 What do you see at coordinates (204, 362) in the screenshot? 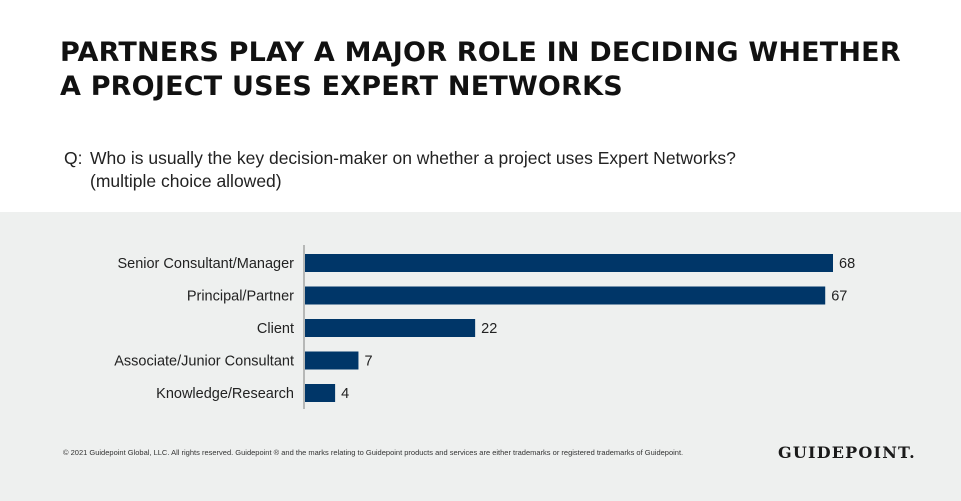
I see `category-label: Associate/Junior Consultant` at bounding box center [204, 362].